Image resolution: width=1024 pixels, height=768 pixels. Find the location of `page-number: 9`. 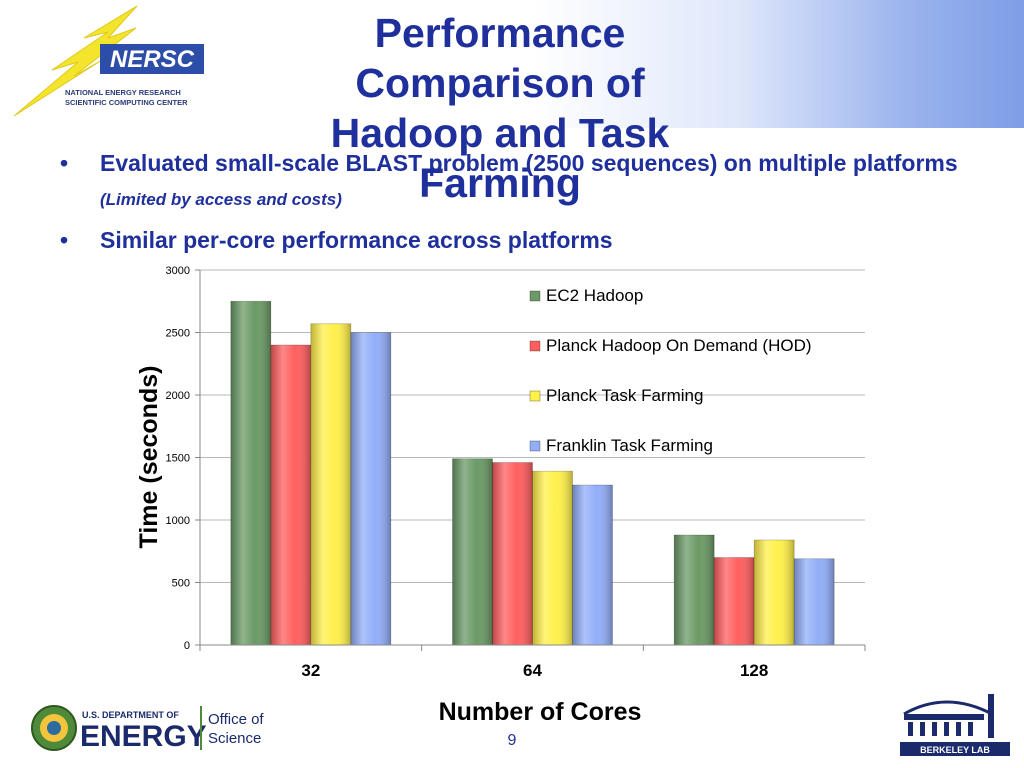

page-number: 9 is located at coordinates (512, 740).